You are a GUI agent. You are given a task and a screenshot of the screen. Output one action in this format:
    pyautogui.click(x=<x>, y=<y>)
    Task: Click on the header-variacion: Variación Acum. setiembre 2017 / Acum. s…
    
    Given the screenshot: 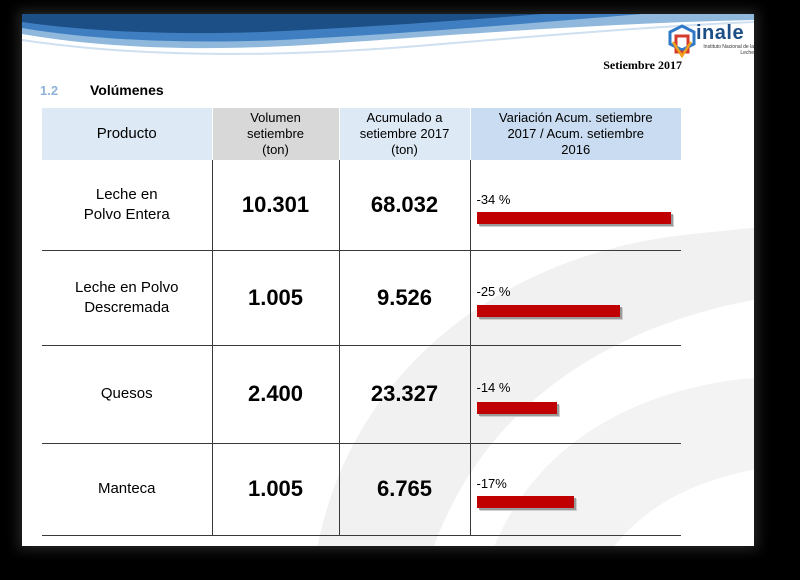 What is the action you would take?
    pyautogui.click(x=575, y=134)
    